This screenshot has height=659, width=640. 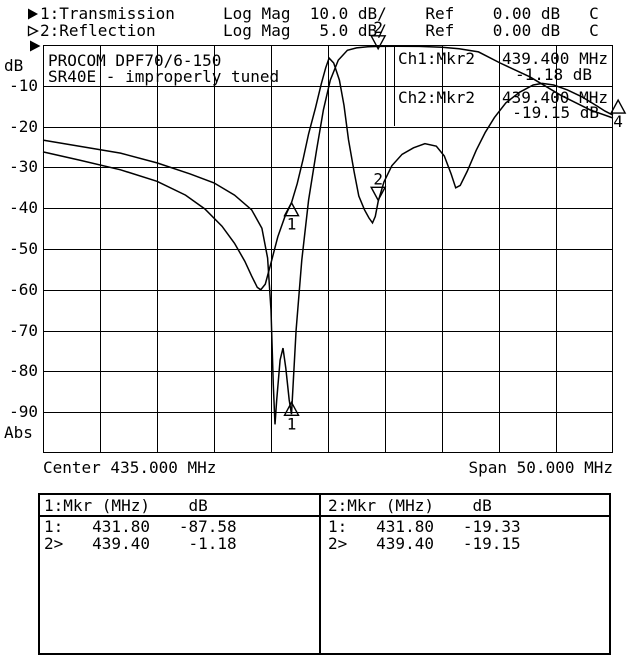 I want to click on y-axis-label: -90, so click(x=23, y=412).